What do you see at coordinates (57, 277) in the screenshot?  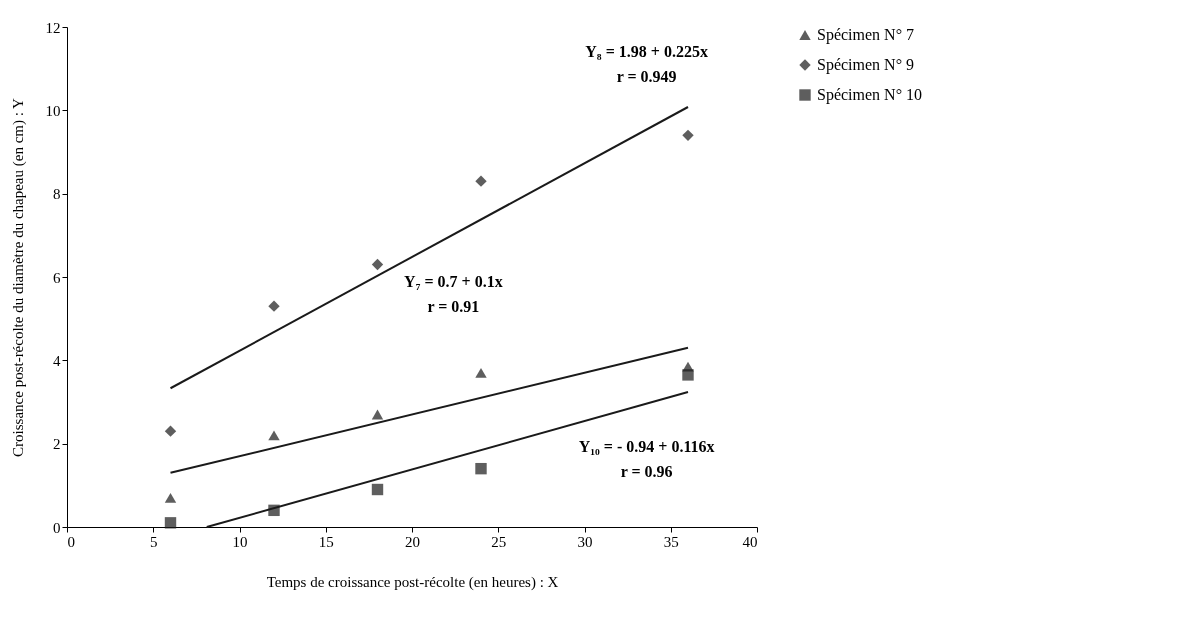 I see `y-tick-label: 6` at bounding box center [57, 277].